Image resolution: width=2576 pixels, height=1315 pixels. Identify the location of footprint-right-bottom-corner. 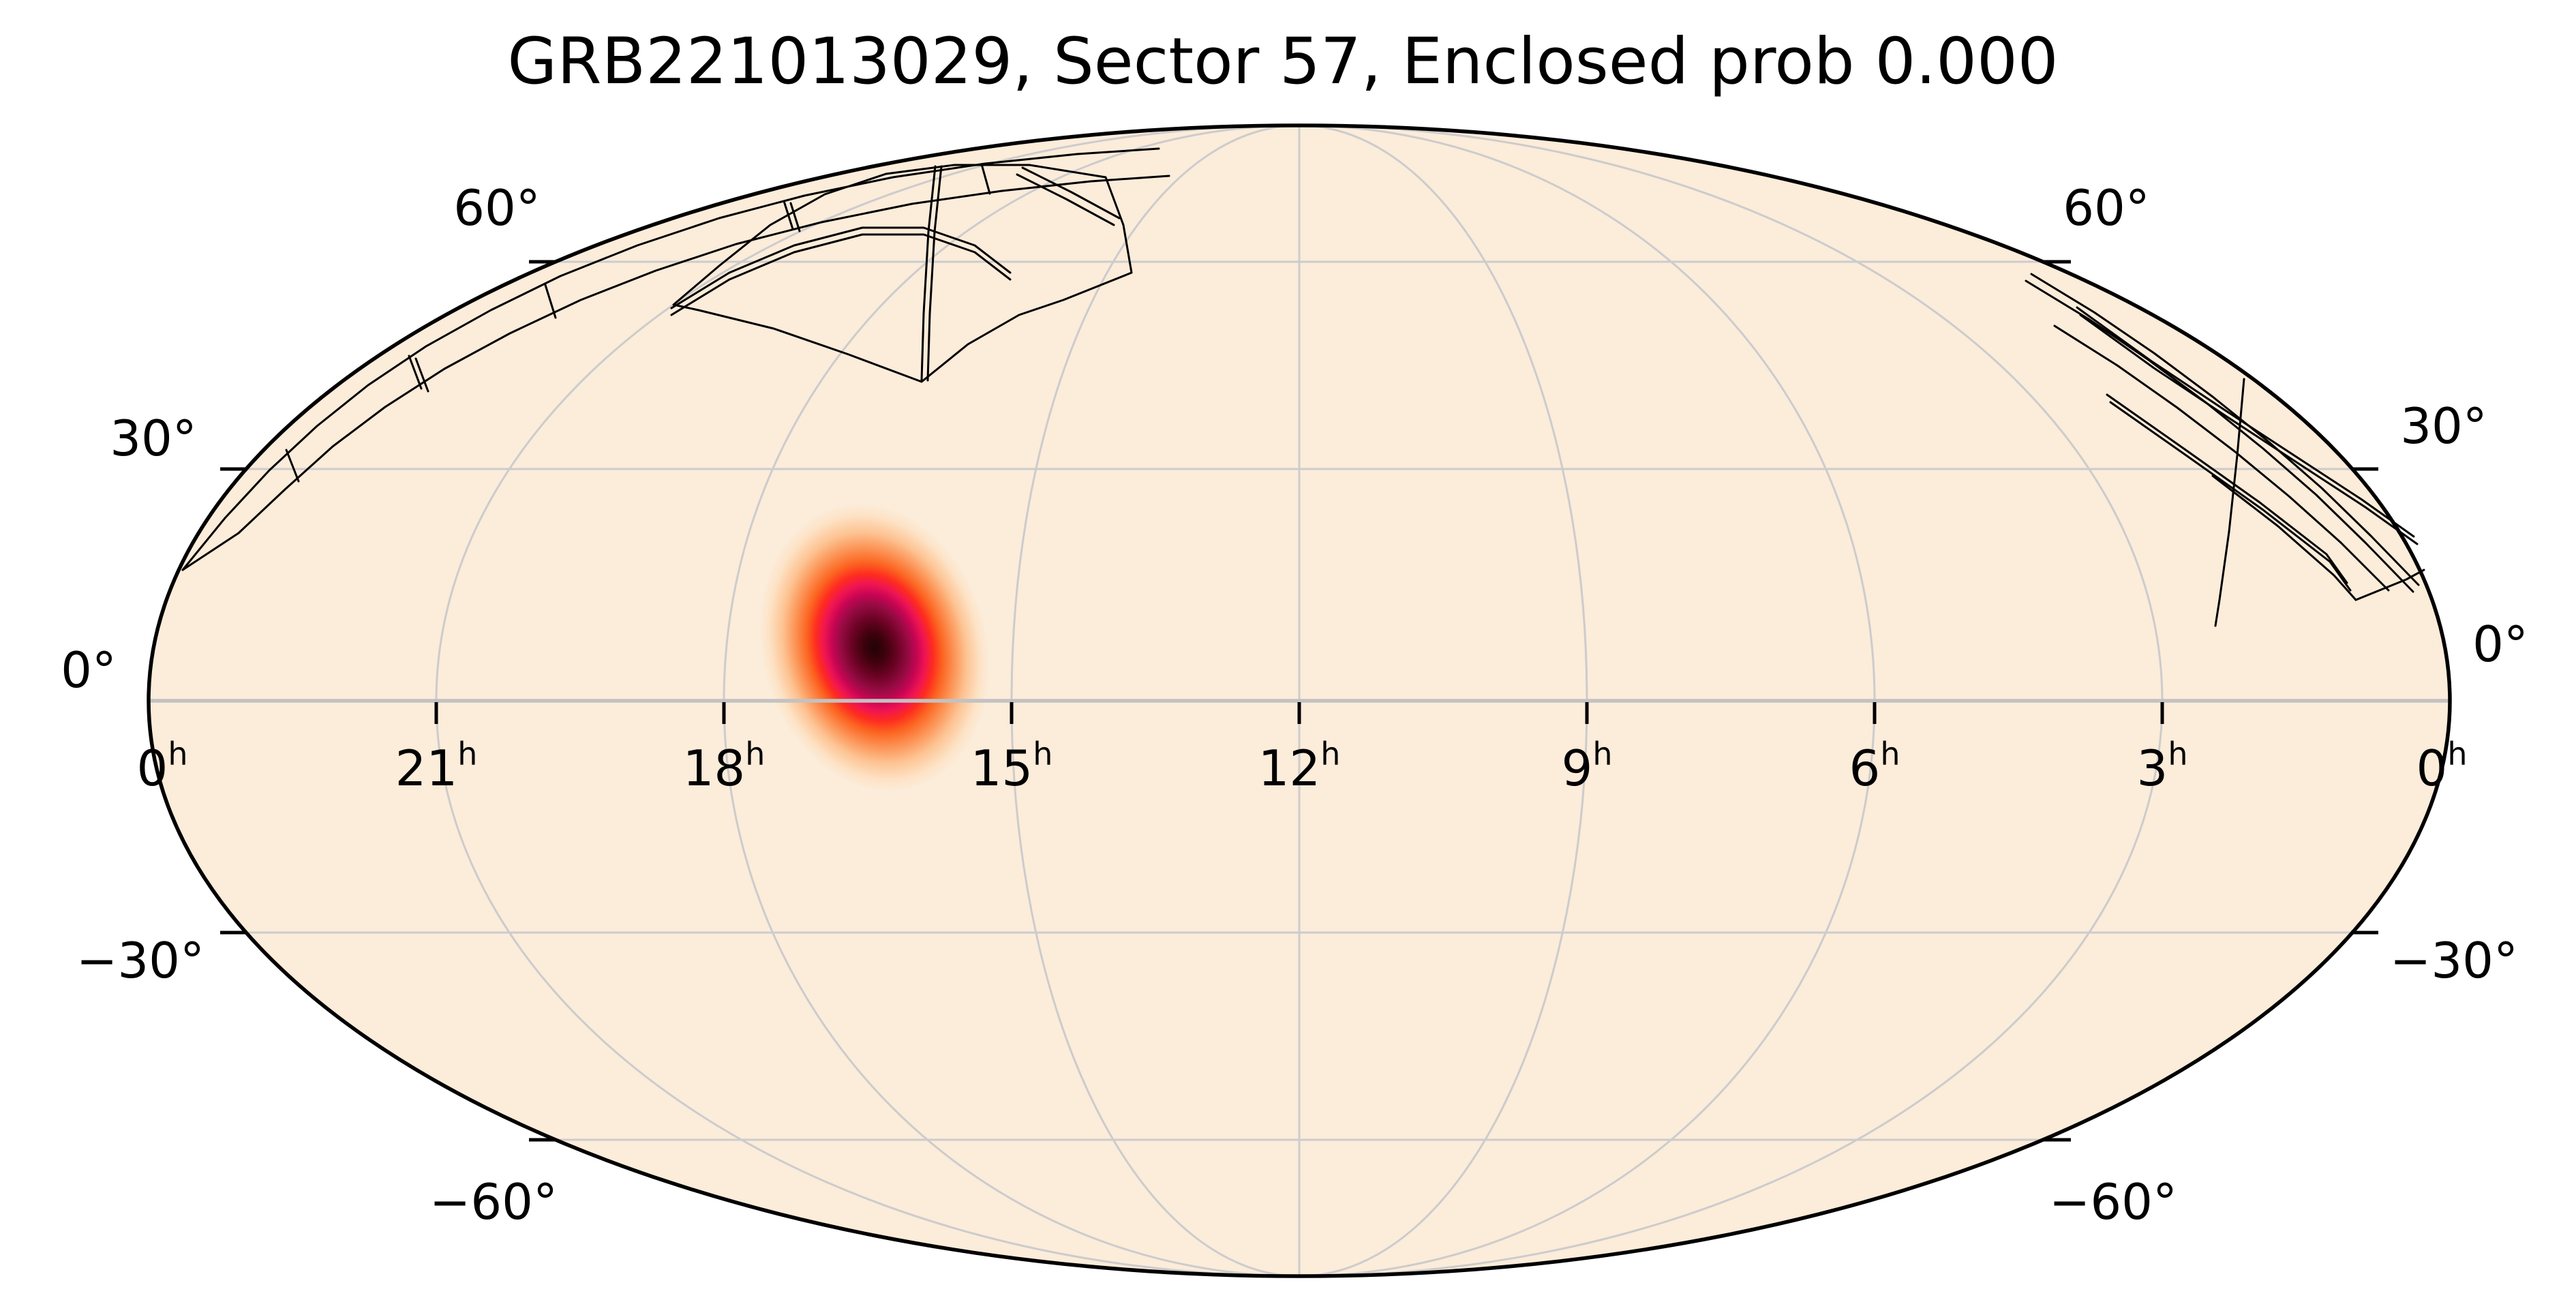
(2389, 585).